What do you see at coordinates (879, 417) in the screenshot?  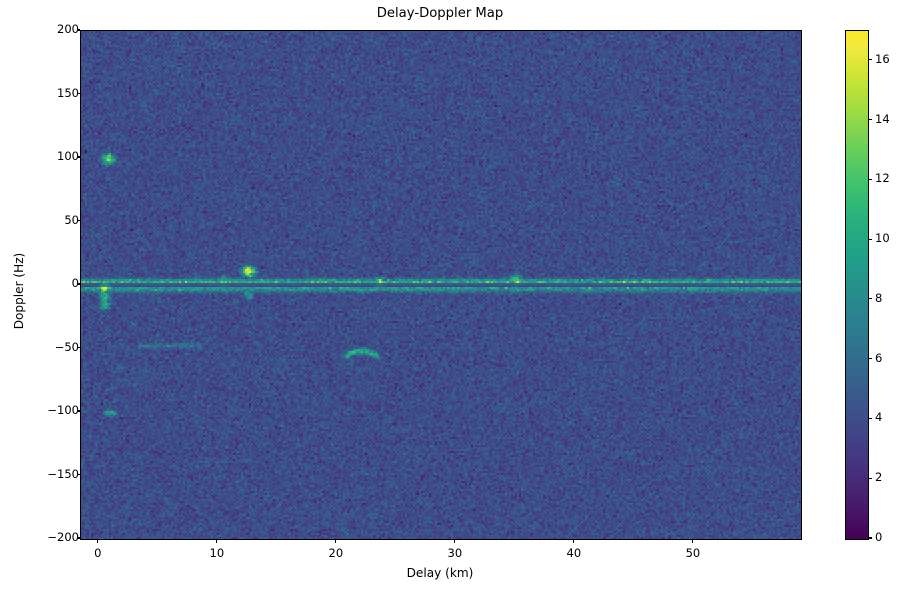 I see `colorbar-tick-label: 4` at bounding box center [879, 417].